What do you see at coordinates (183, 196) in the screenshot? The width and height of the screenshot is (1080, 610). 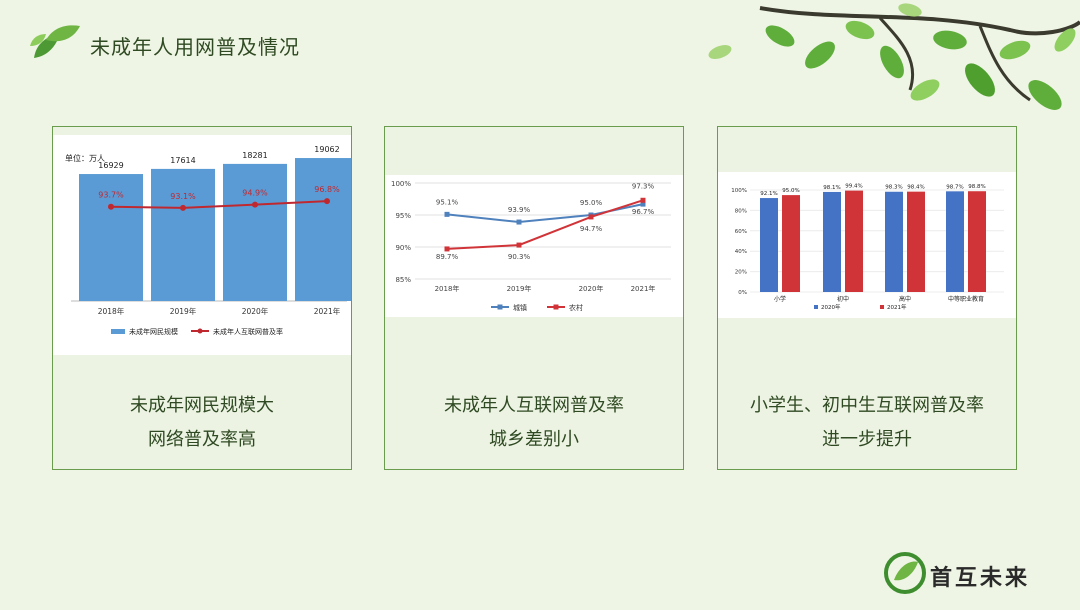 I see `rate-value-label: 93.1%` at bounding box center [183, 196].